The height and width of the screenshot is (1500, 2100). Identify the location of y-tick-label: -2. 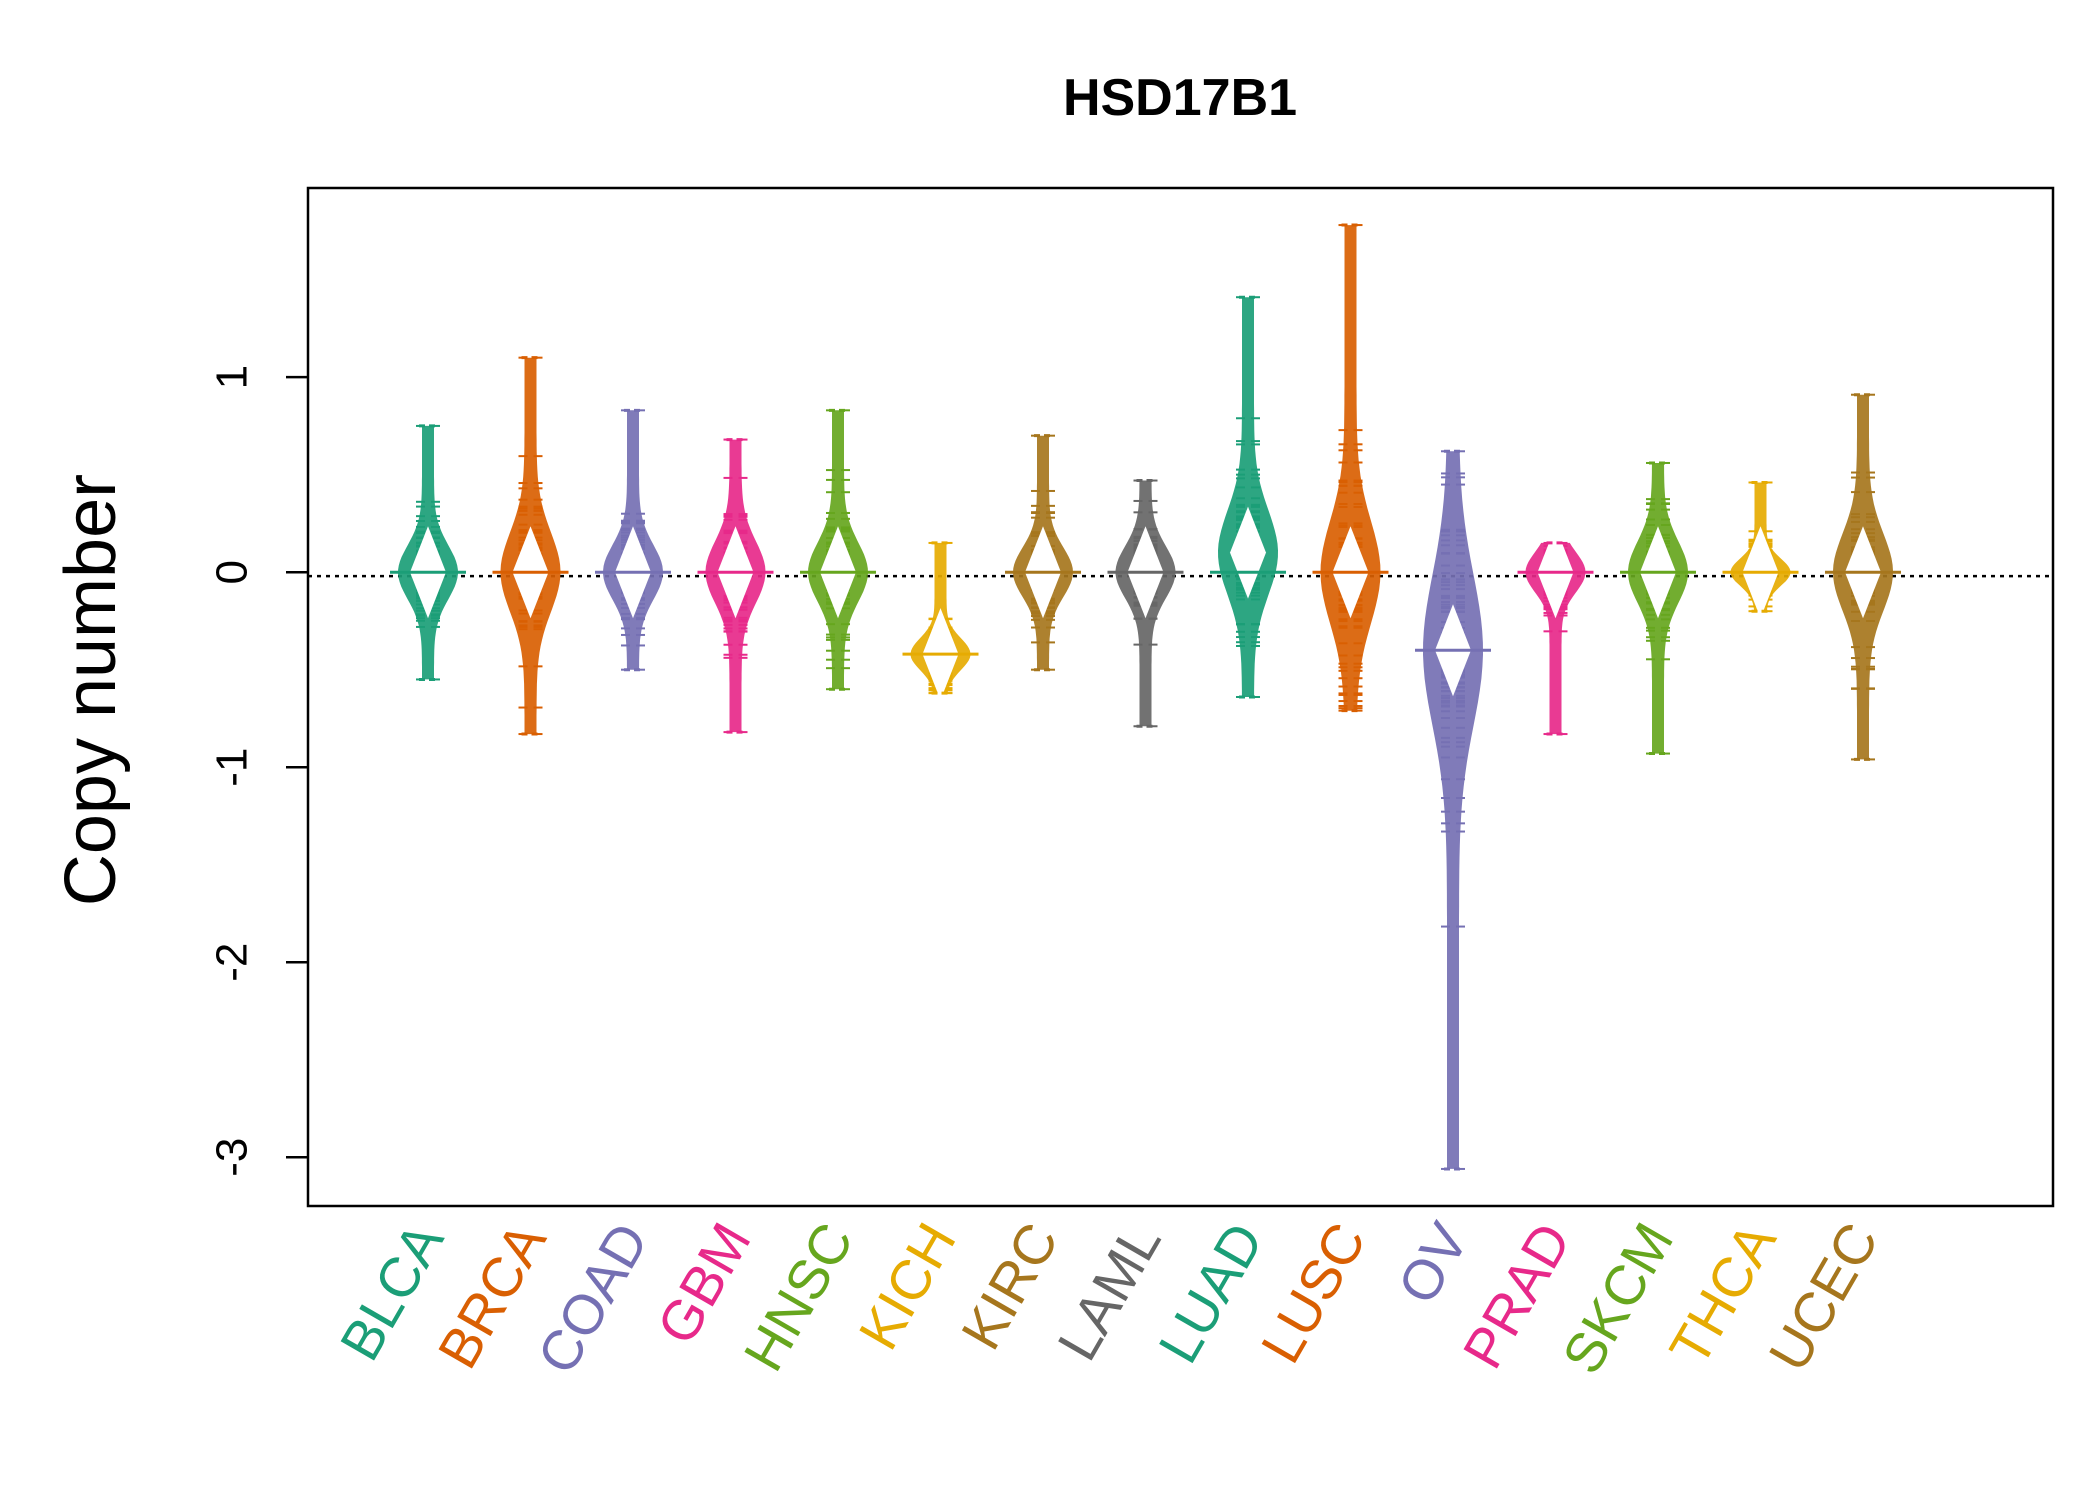
(232, 962).